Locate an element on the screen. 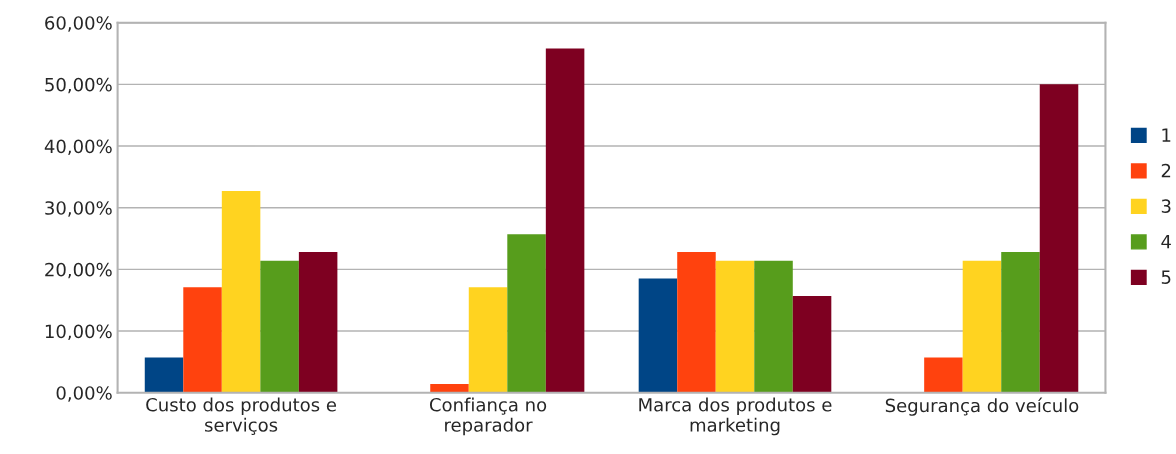 Image resolution: width=1176 pixels, height=454 pixels. x-tick-label: Marca dos produtos e marketing is located at coordinates (735, 416).